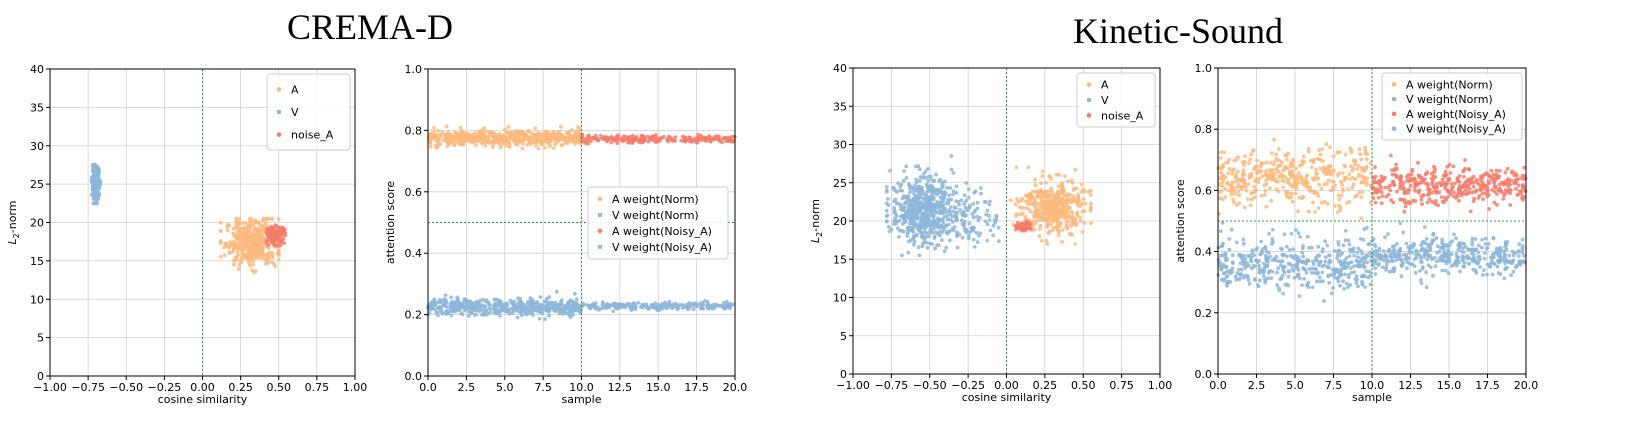 This screenshot has width=1631, height=437. What do you see at coordinates (40, 376) in the screenshot?
I see `y-tick-label: 0` at bounding box center [40, 376].